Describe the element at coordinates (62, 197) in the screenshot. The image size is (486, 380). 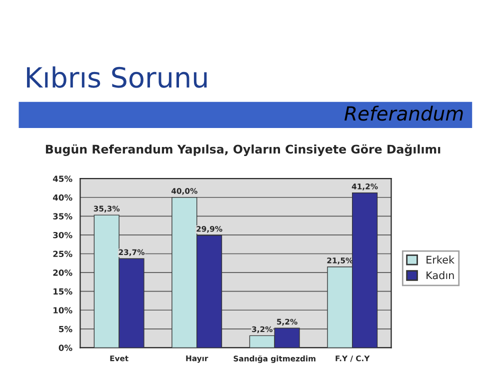
I see `y-tick-label: 40%` at that location.